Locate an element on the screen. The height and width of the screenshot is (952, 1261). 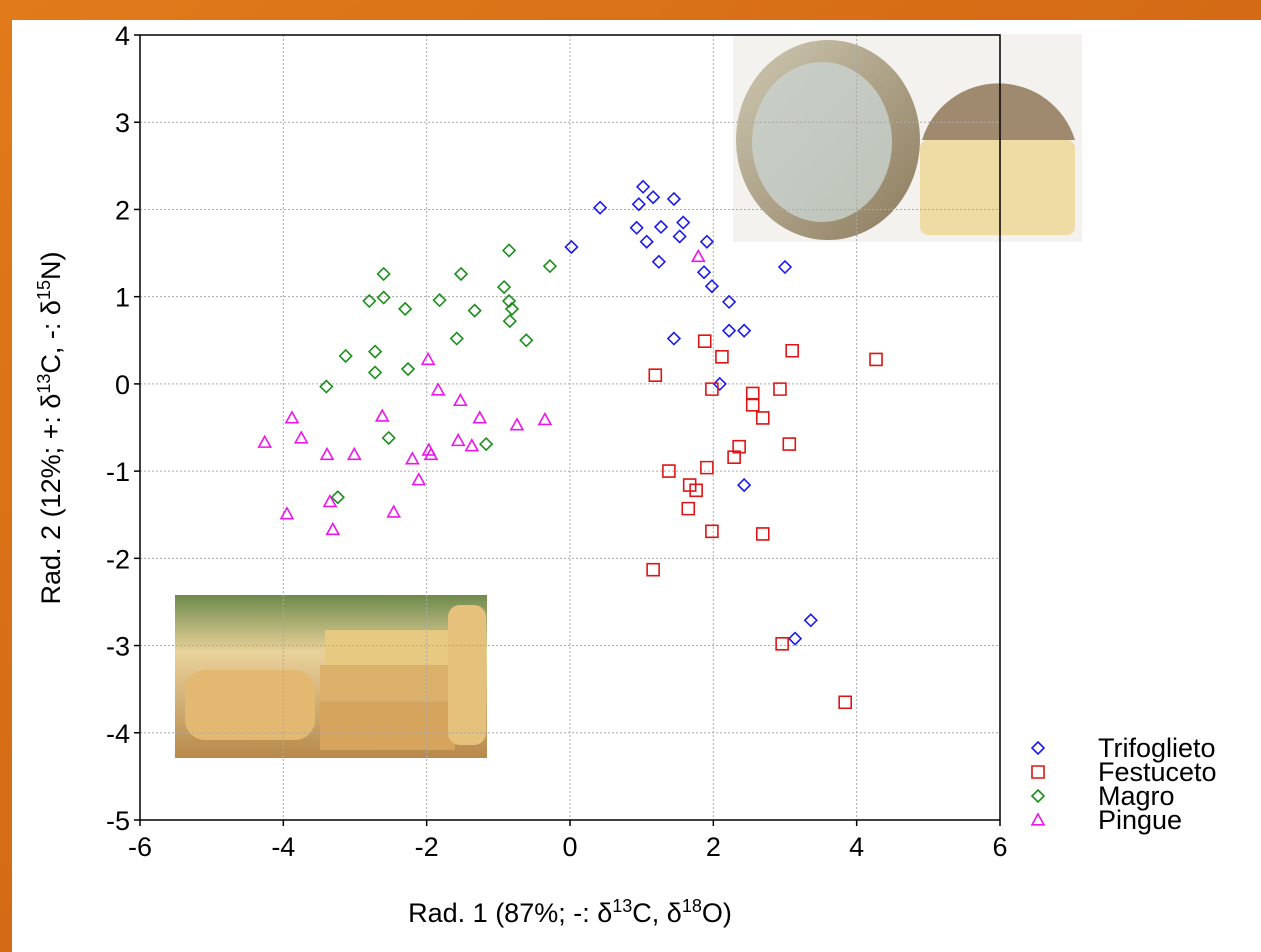
y-tick-label: 0 is located at coordinates (122, 385).